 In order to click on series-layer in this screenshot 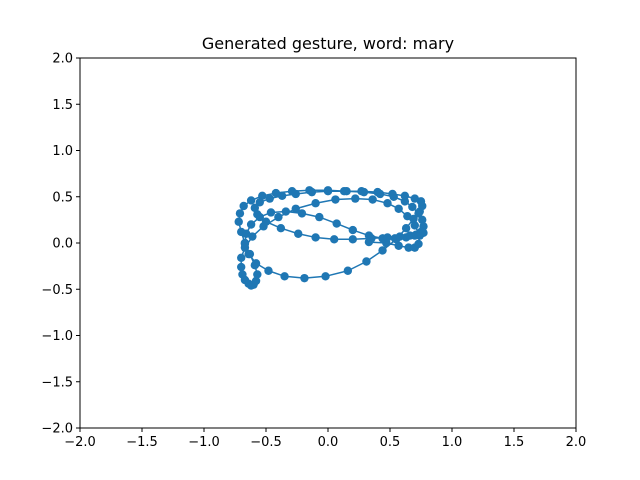, I will do `click(331, 238)`.